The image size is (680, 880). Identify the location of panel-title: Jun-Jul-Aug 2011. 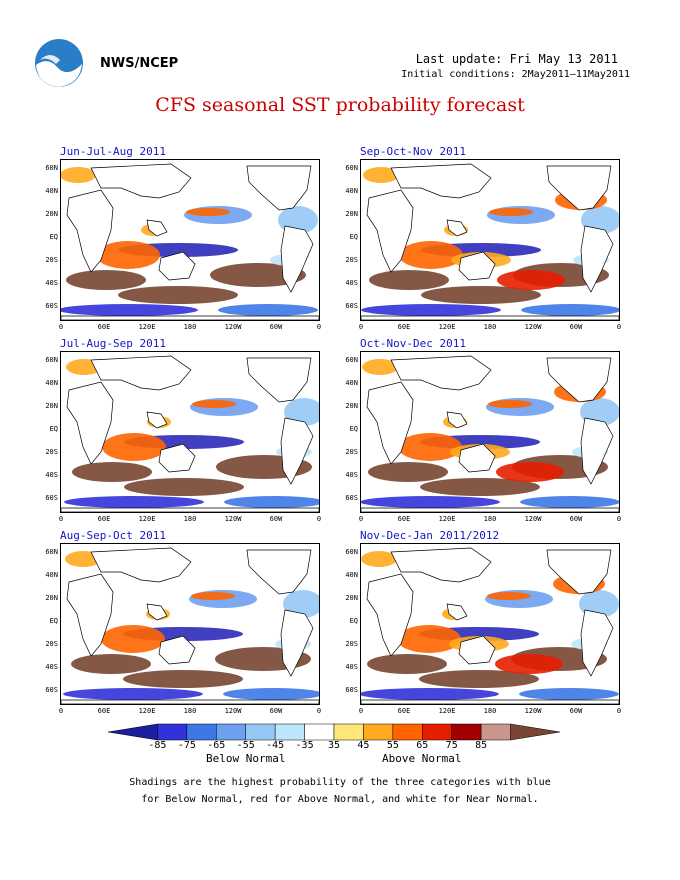
(113, 151).